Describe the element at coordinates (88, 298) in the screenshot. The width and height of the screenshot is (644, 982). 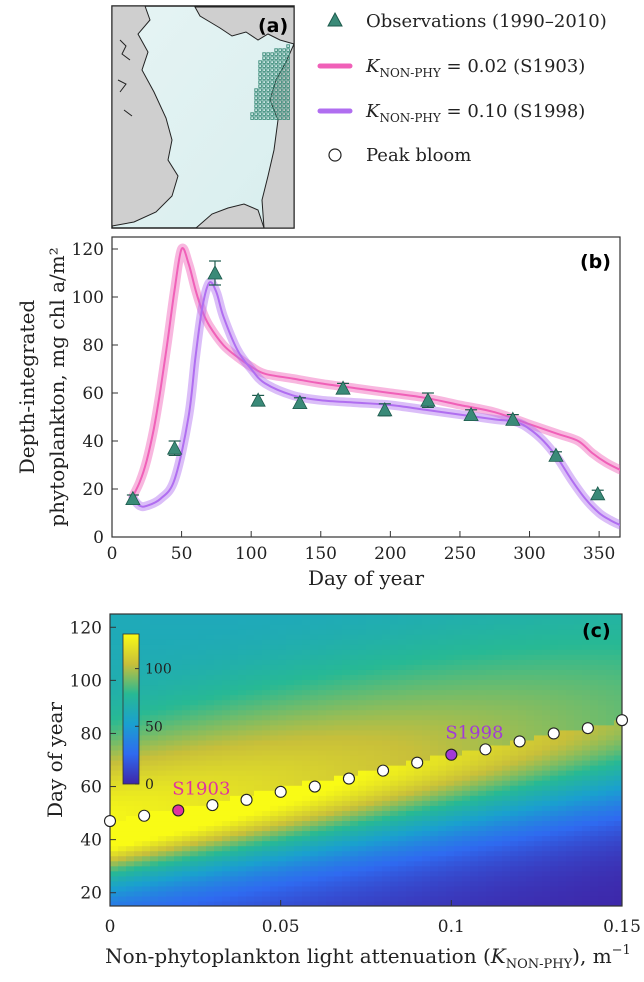
I see `panel-b-ytick-label: 100` at that location.